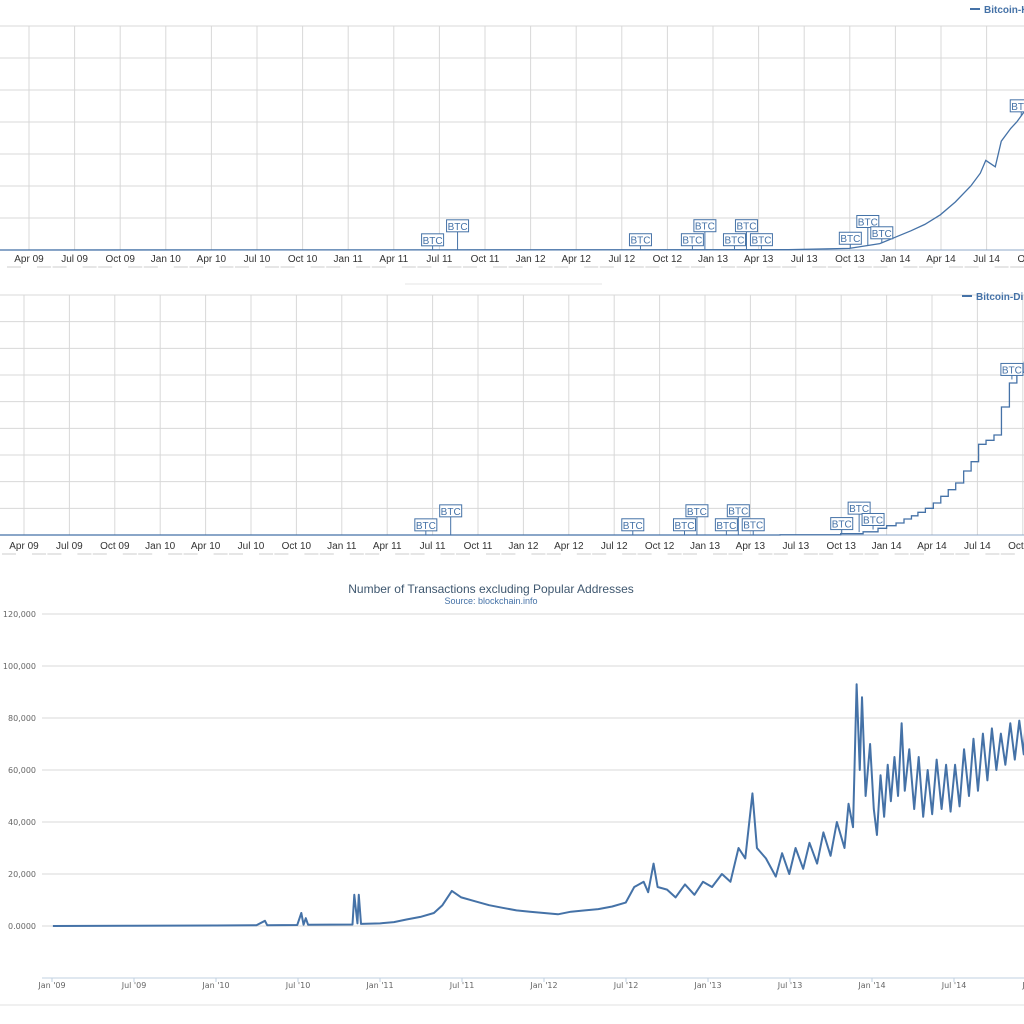 This screenshot has width=1024, height=1024. What do you see at coordinates (1016, 546) in the screenshot?
I see `x-tick-label: Oct 14` at bounding box center [1016, 546].